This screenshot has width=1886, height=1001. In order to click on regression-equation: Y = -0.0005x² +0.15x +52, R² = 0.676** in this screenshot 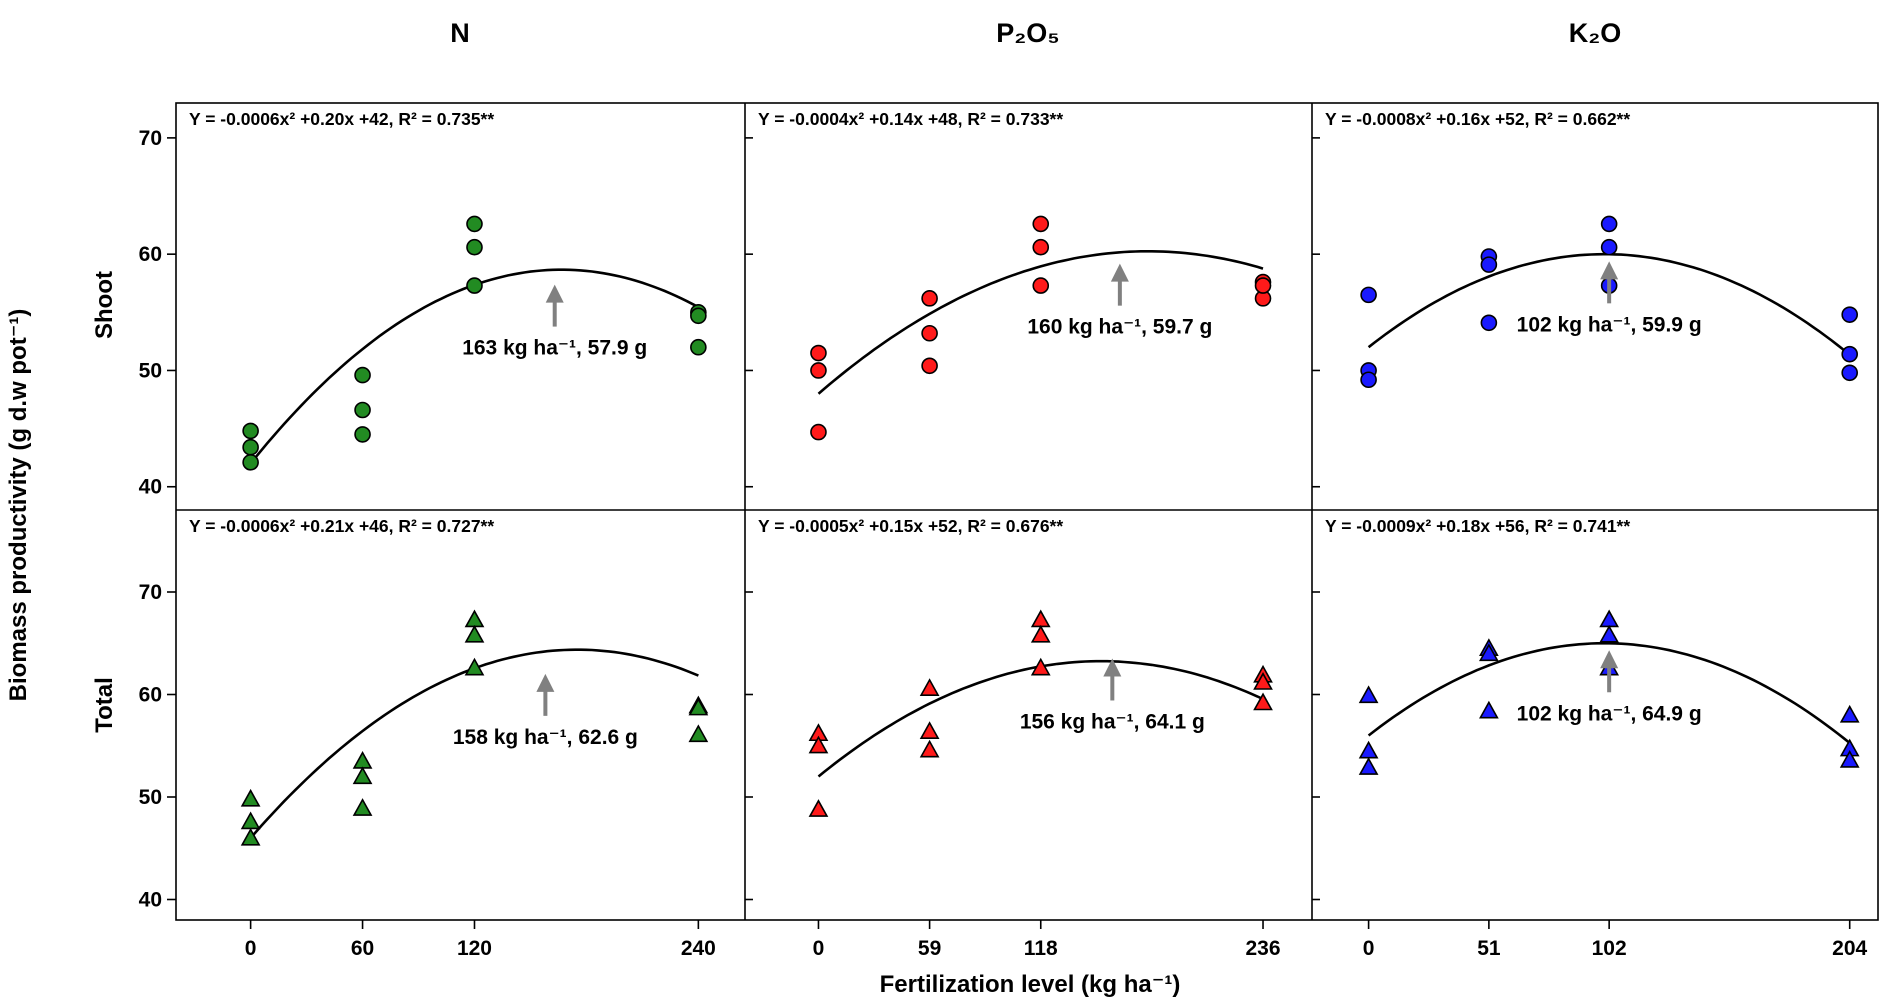, I will do `click(910, 526)`.